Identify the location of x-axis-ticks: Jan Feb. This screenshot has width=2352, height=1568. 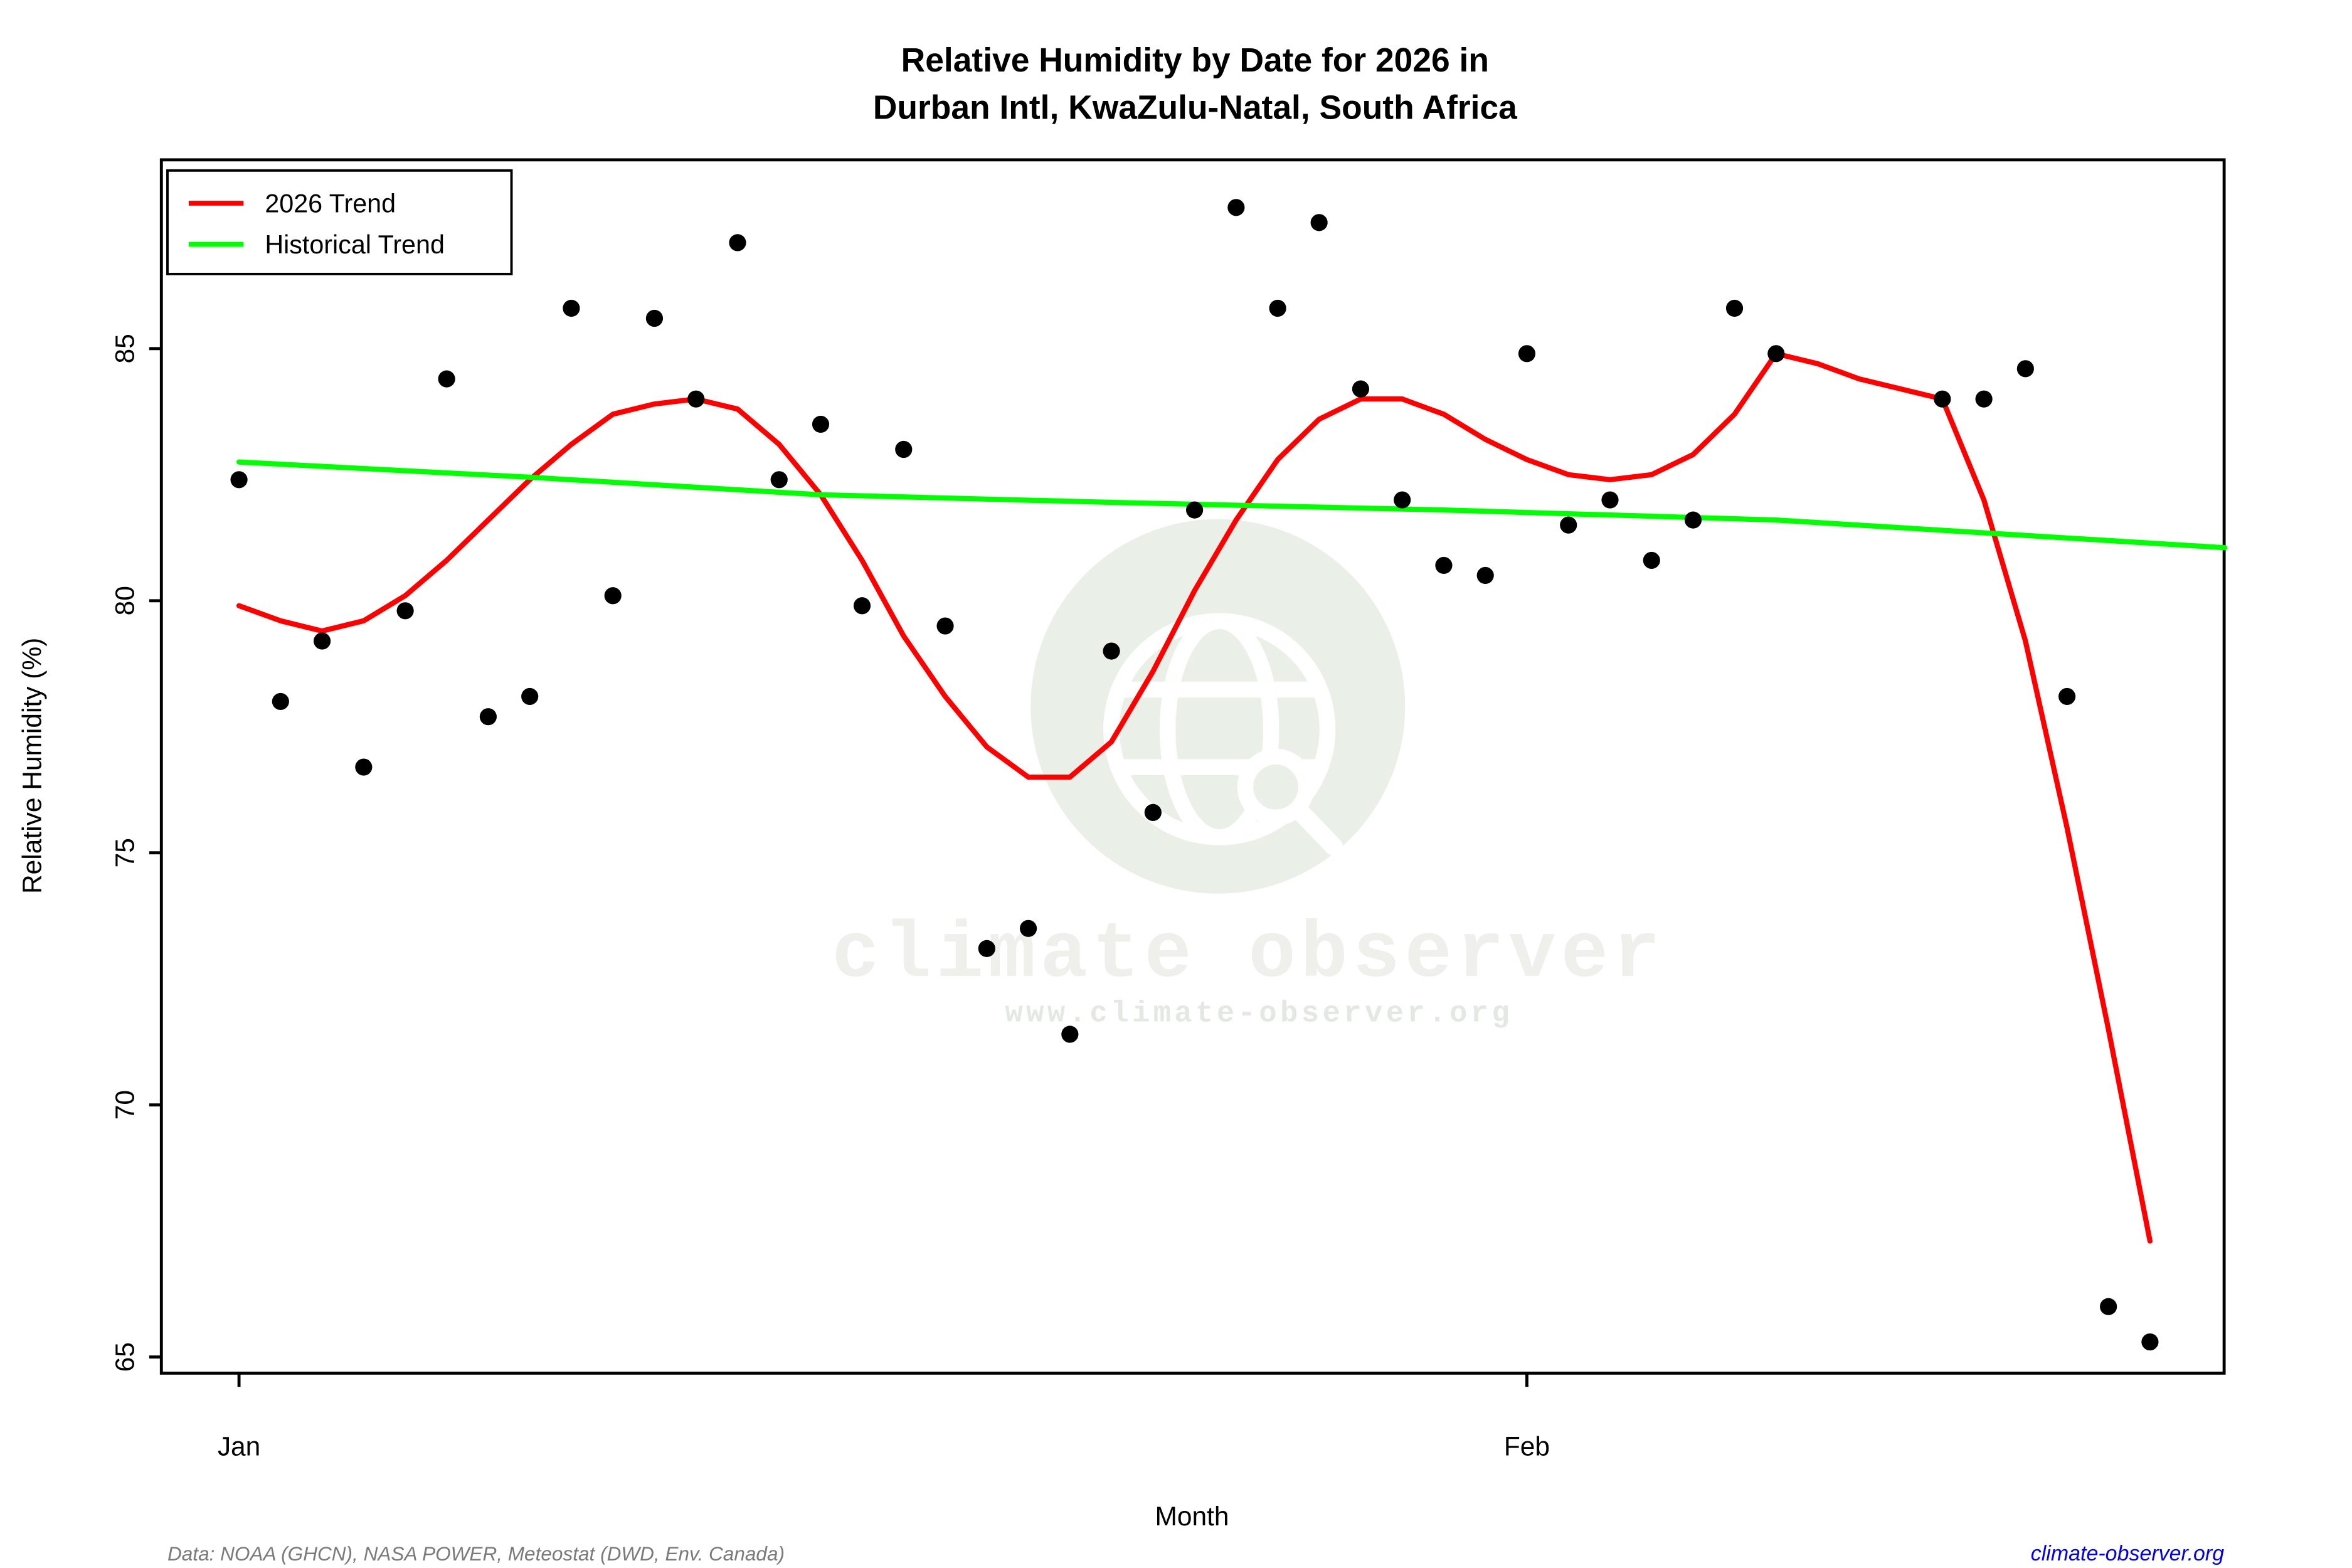
(884, 1417).